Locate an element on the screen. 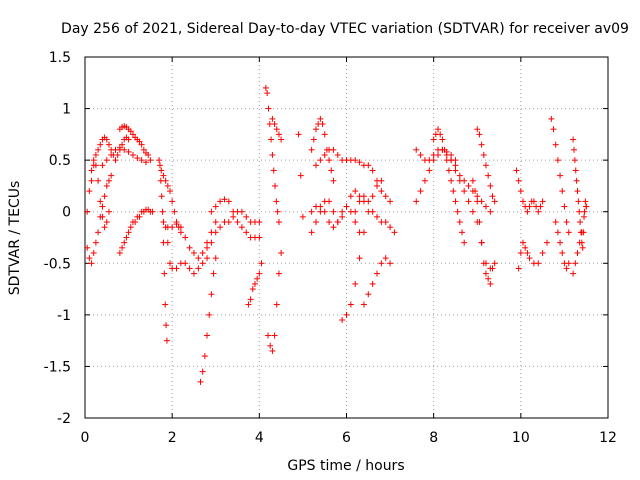 Image resolution: width=640 pixels, height=480 pixels. x-axis-label: GPS time / hours is located at coordinates (345, 466).